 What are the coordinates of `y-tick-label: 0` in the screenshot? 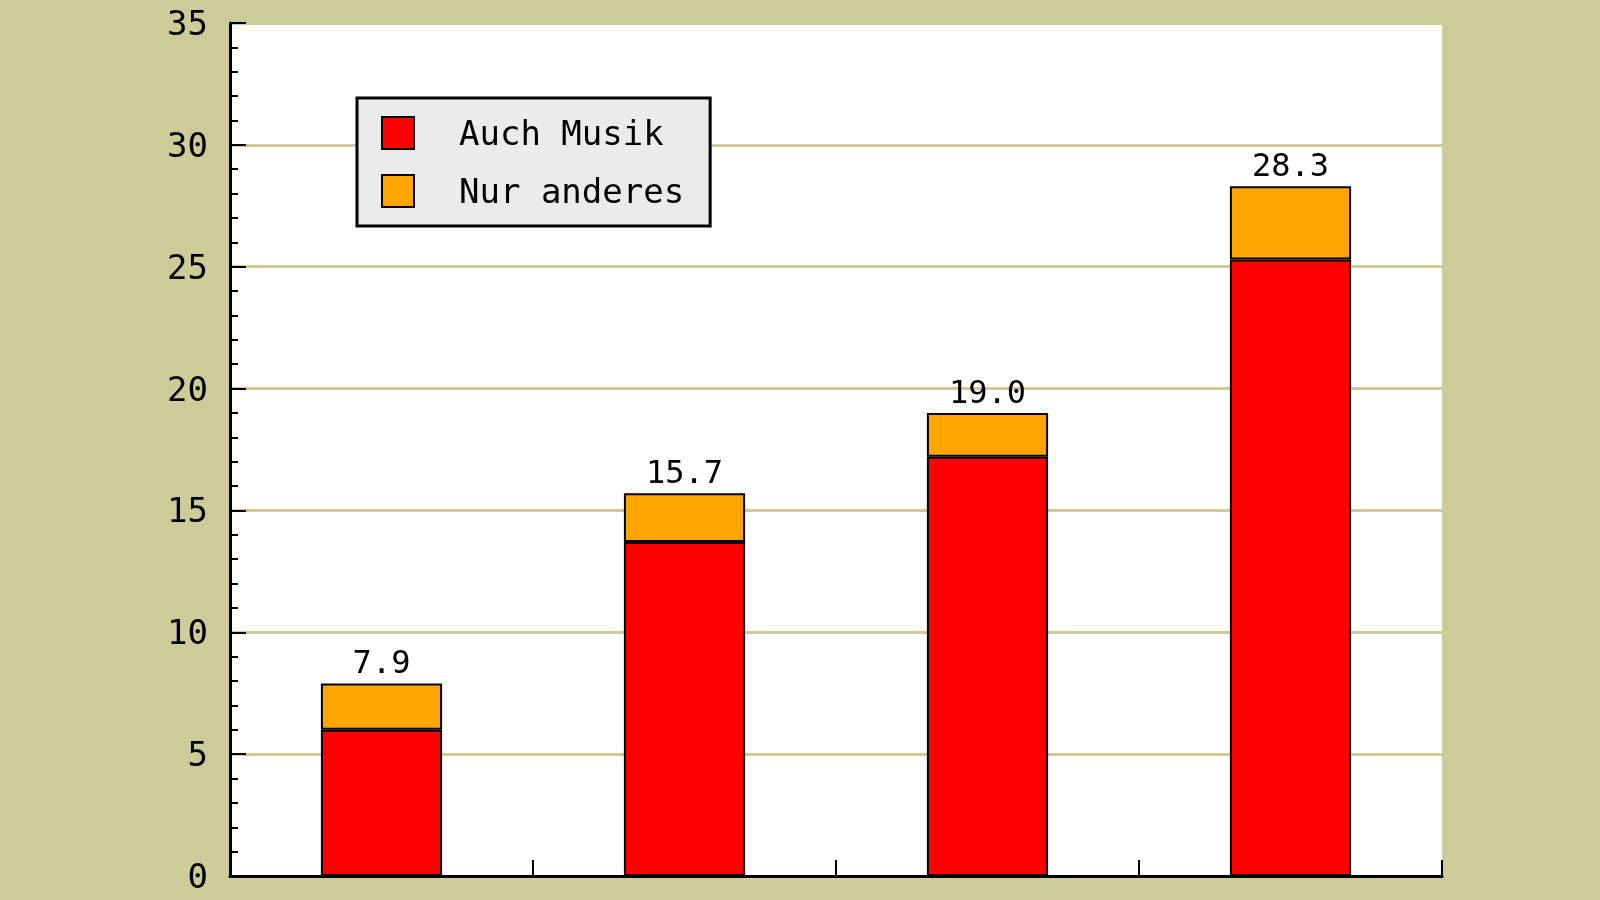 It's located at (197, 876).